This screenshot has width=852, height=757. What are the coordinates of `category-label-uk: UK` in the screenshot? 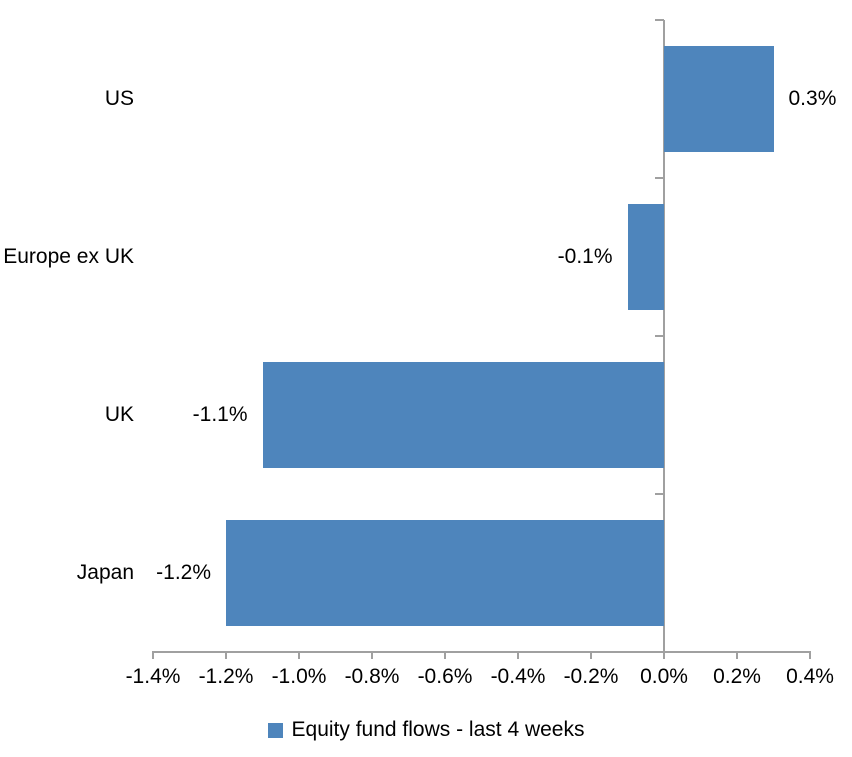 It's located at (119, 414).